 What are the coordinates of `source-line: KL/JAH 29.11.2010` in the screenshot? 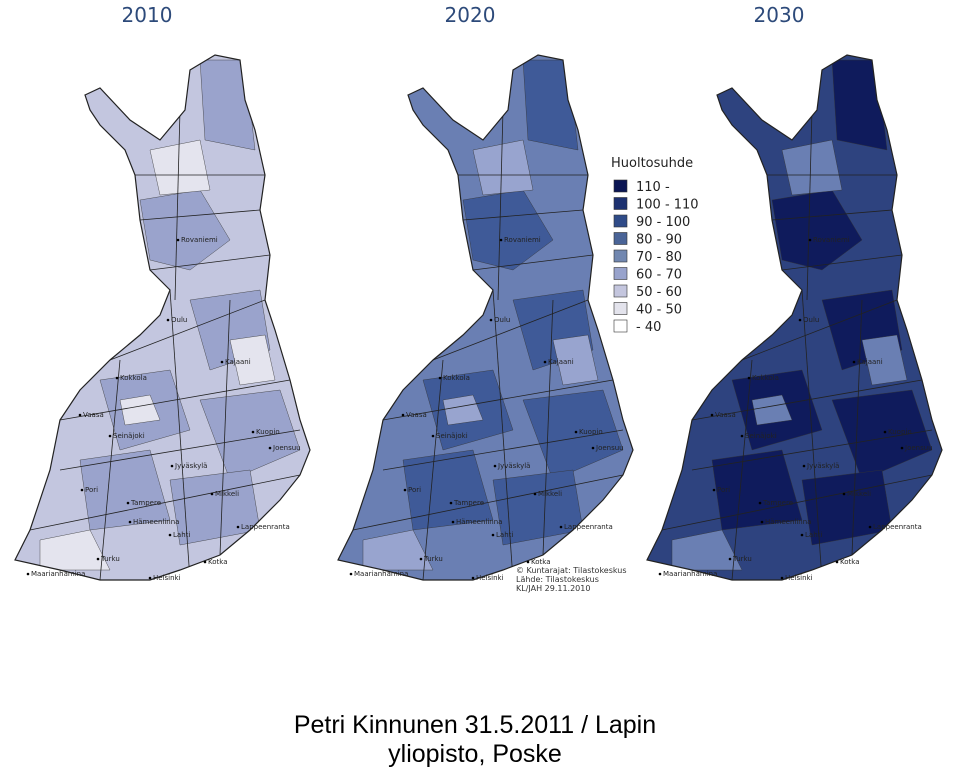 It's located at (553, 588).